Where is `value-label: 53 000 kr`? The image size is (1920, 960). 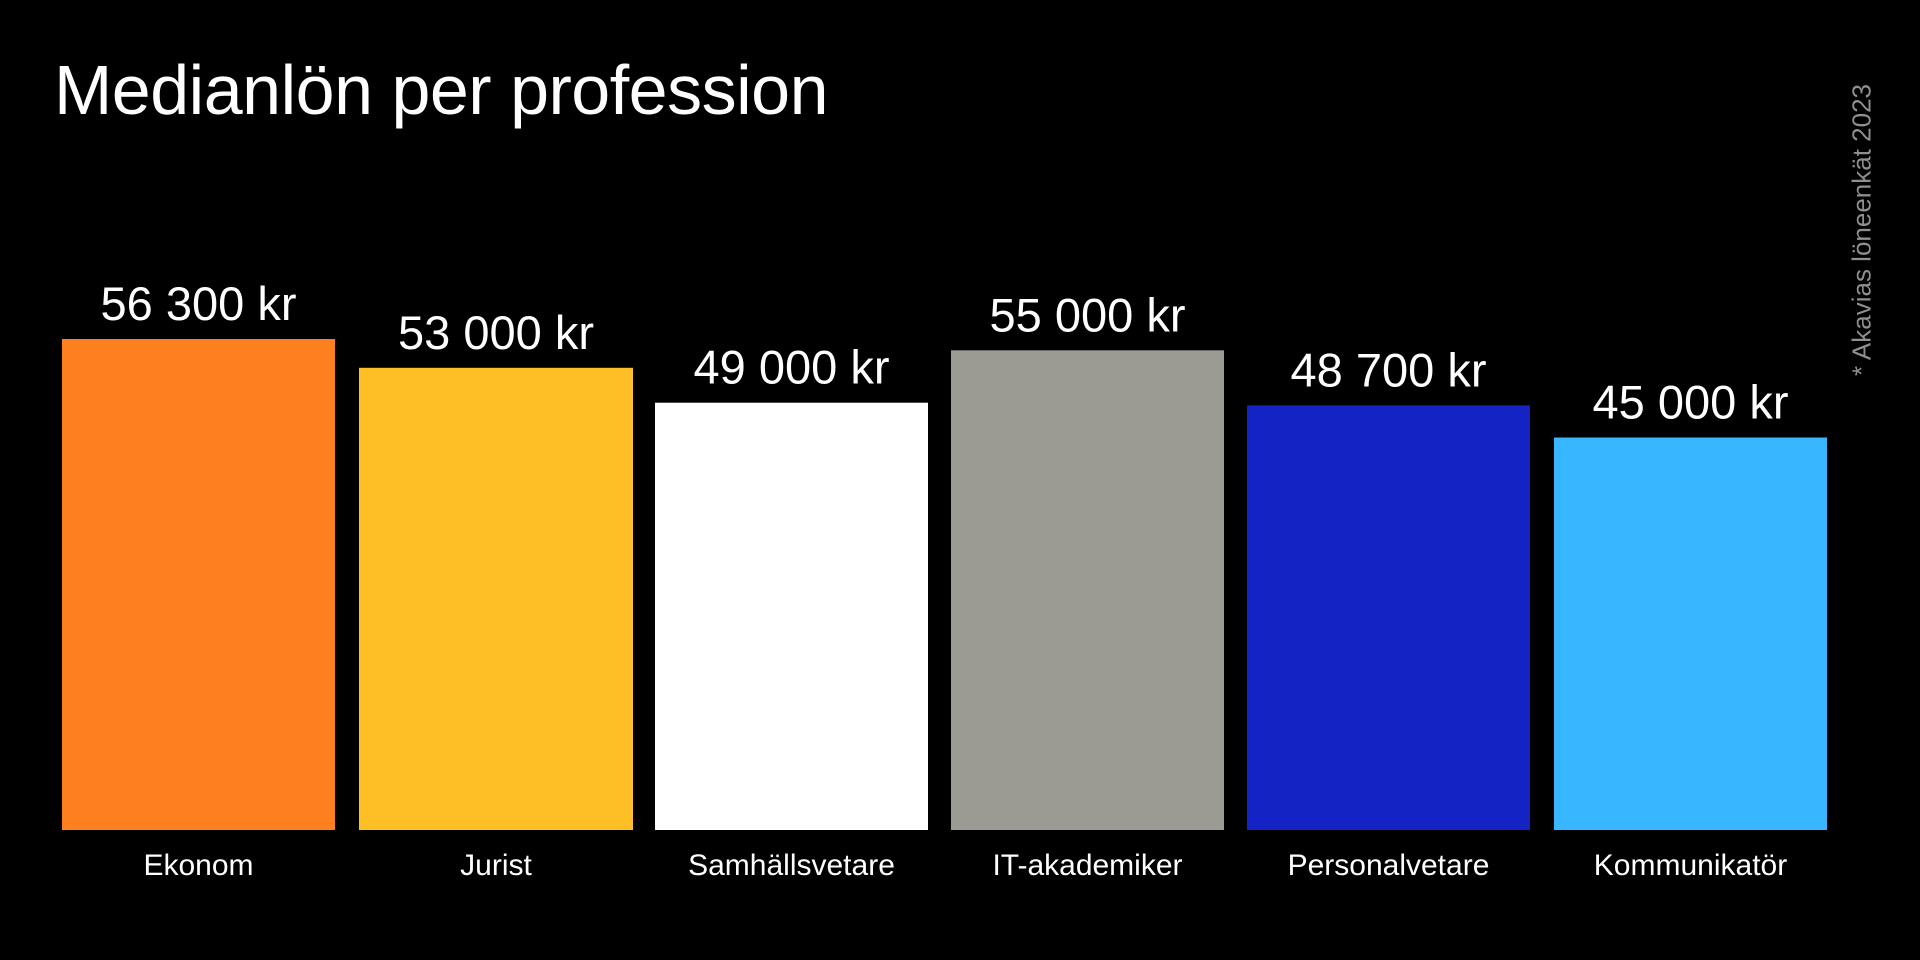 value-label: 53 000 kr is located at coordinates (496, 332).